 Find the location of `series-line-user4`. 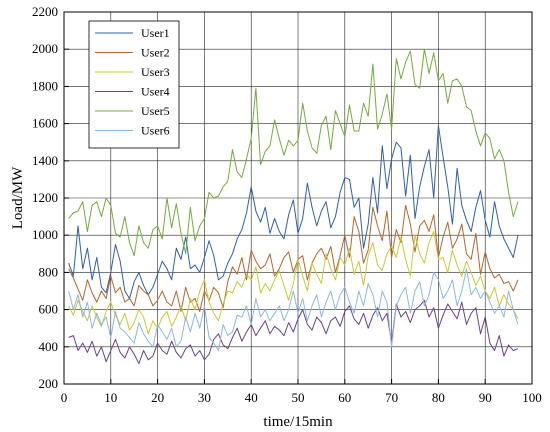

series-line-user4 is located at coordinates (293, 332).